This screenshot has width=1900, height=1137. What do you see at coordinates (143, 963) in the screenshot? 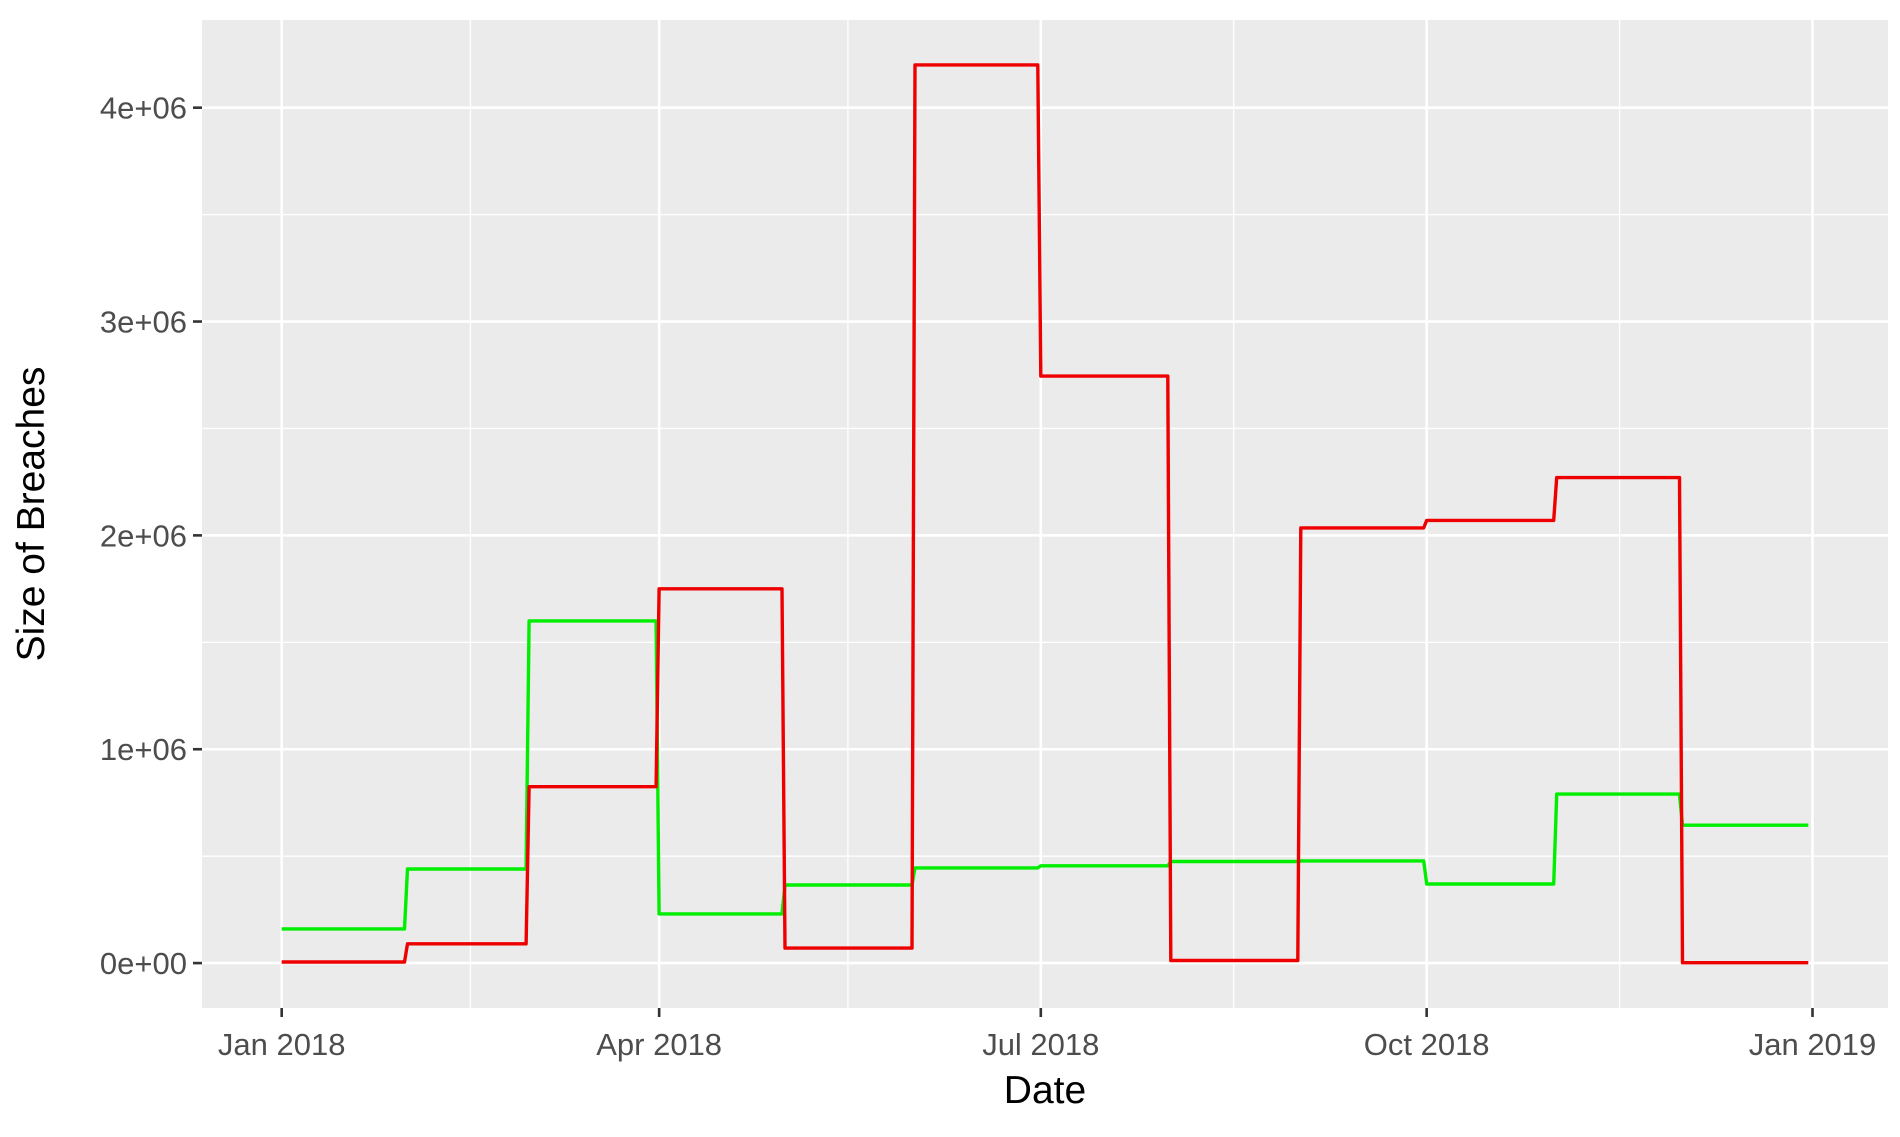
I see `y-tick-label: 0e+00` at bounding box center [143, 963].